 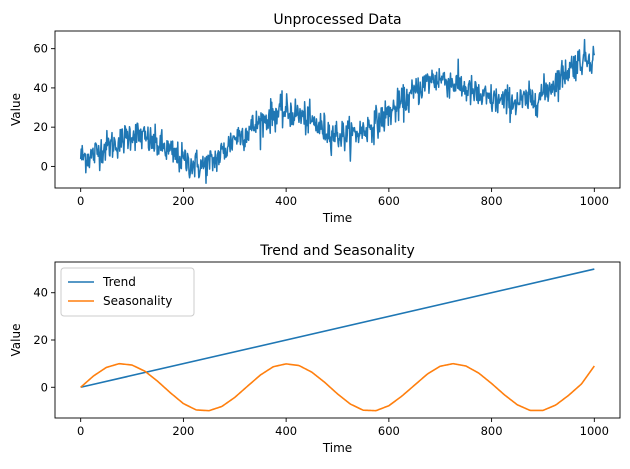 What do you see at coordinates (337, 20) in the screenshot?
I see `chart-title: Unprocessed Data` at bounding box center [337, 20].